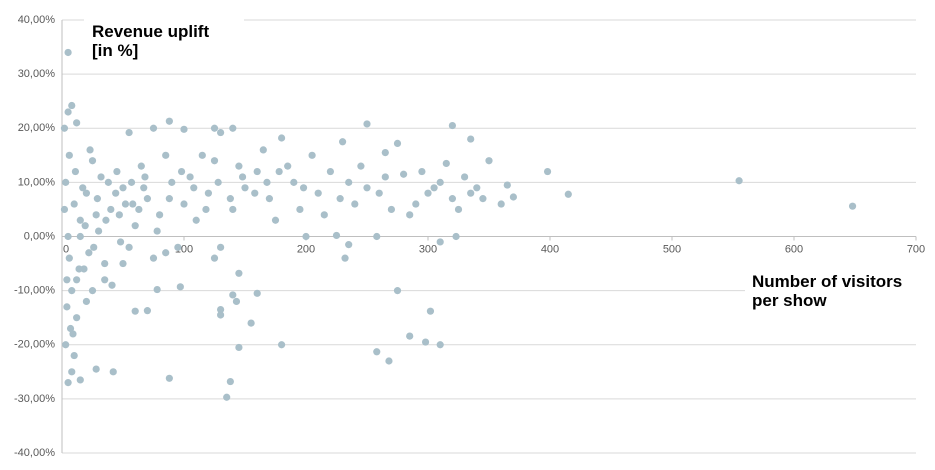 Image resolution: width=935 pixels, height=470 pixels. I want to click on x-axis-title: per show, so click(789, 300).